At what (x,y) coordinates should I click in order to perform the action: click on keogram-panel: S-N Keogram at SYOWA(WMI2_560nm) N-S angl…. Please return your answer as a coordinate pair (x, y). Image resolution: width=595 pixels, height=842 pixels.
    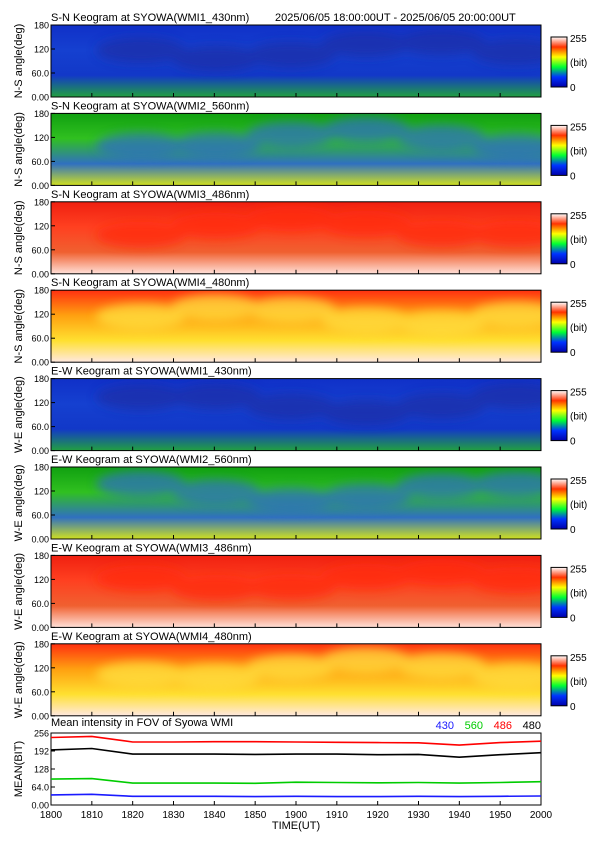
    Looking at the image, I should click on (300, 145).